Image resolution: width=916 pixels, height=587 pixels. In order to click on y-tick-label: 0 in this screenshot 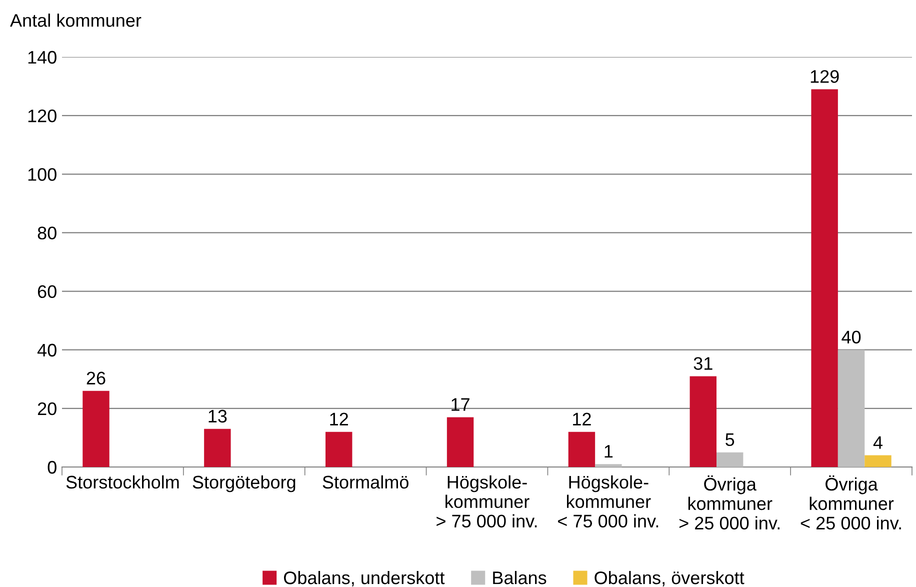, I will do `click(52, 467)`.